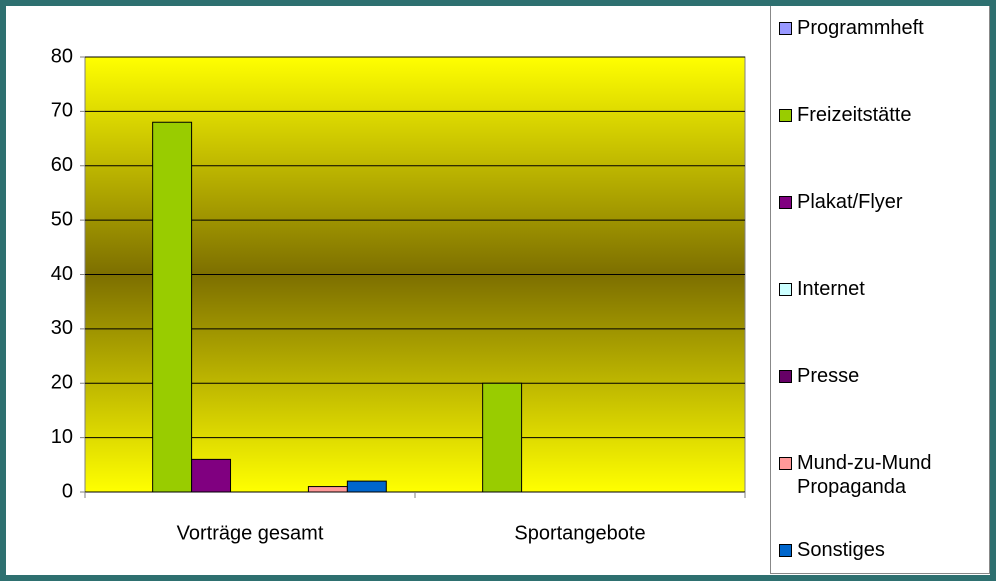  Describe the element at coordinates (62, 219) in the screenshot. I see `y-tick-label: 50` at that location.